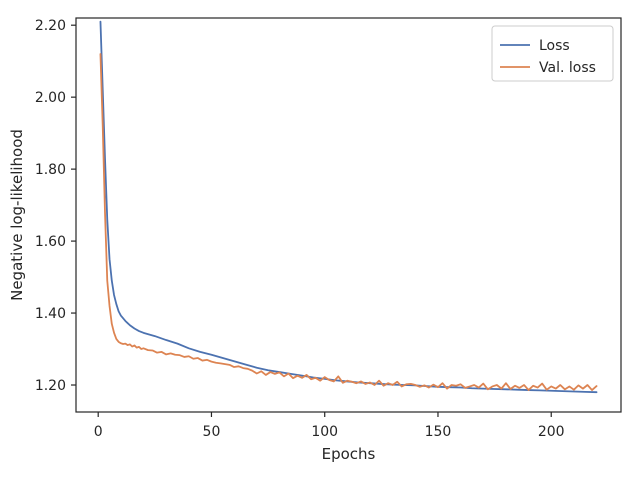  I want to click on x-tick-label: 0, so click(98, 432).